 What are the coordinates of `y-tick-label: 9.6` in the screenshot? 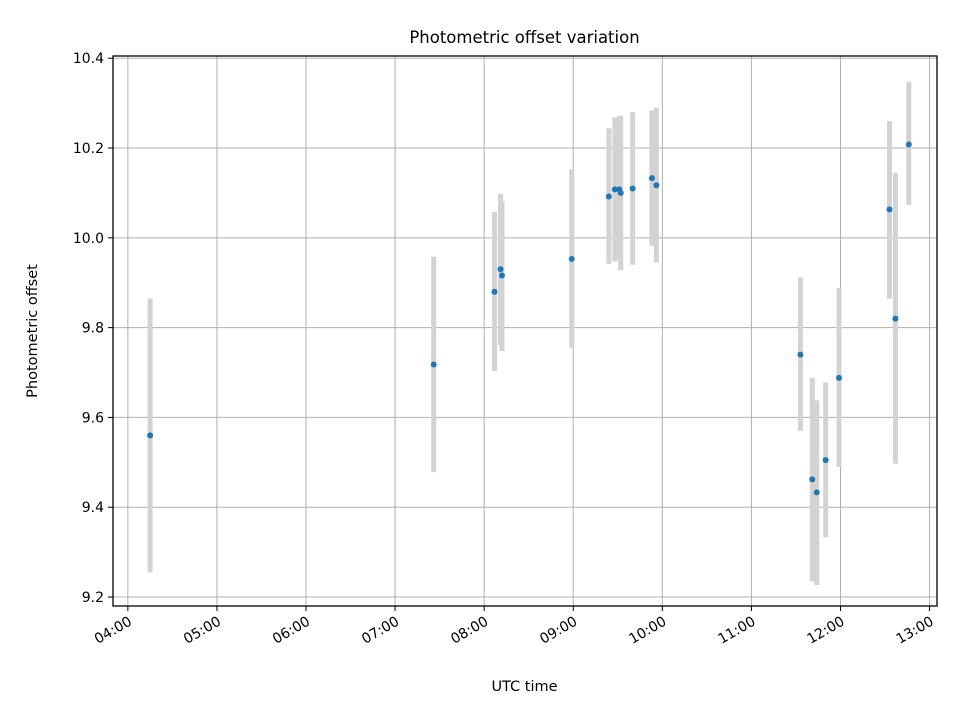 It's located at (93, 418).